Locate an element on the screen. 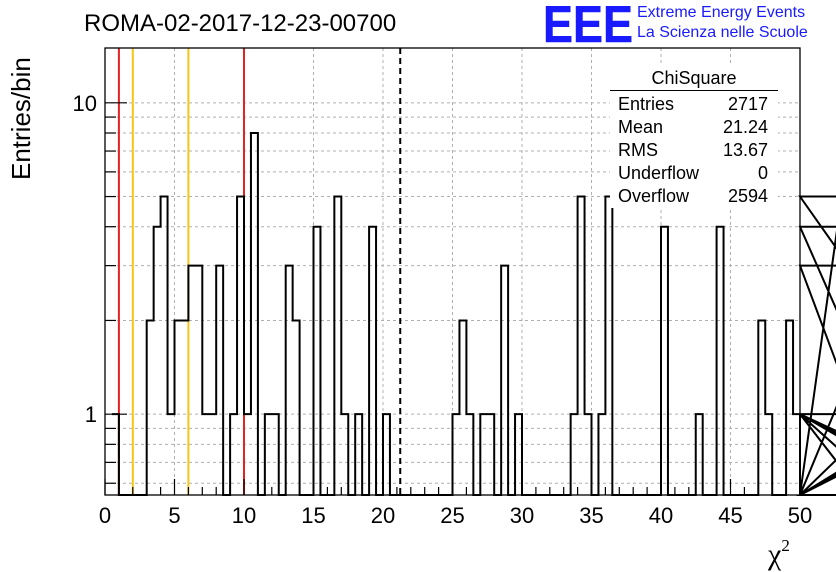 The width and height of the screenshot is (836, 572). stats-label: Mean is located at coordinates (641, 127).